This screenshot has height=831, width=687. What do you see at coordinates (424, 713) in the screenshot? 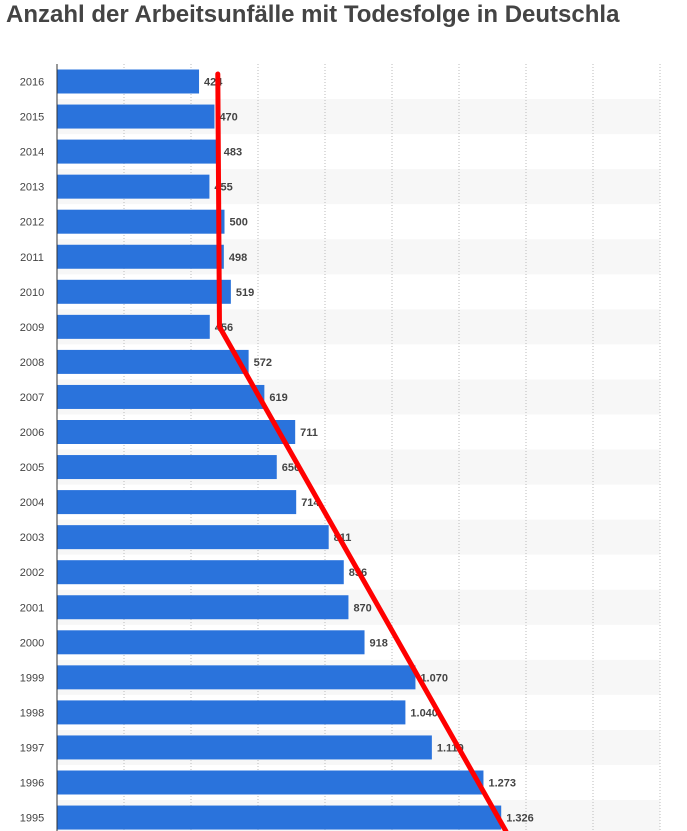
I see `data-label: 1.040` at bounding box center [424, 713].